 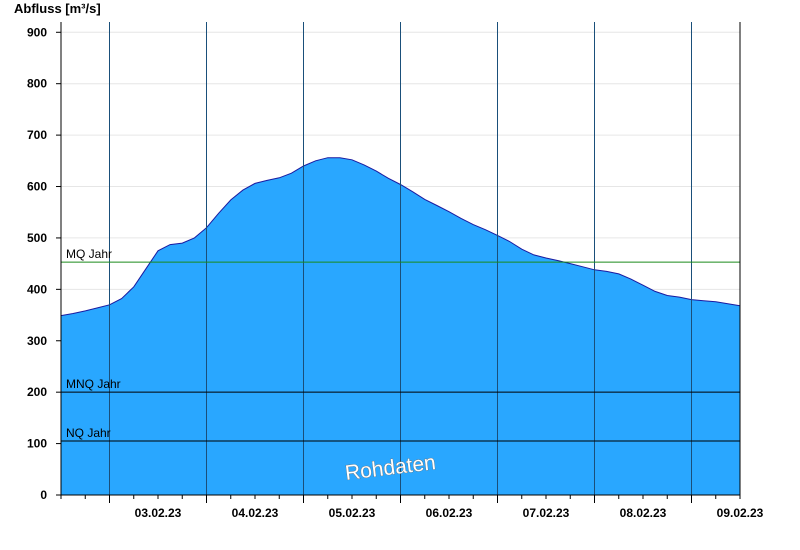 What do you see at coordinates (37, 187) in the screenshot?
I see `y-tick-label: 600` at bounding box center [37, 187].